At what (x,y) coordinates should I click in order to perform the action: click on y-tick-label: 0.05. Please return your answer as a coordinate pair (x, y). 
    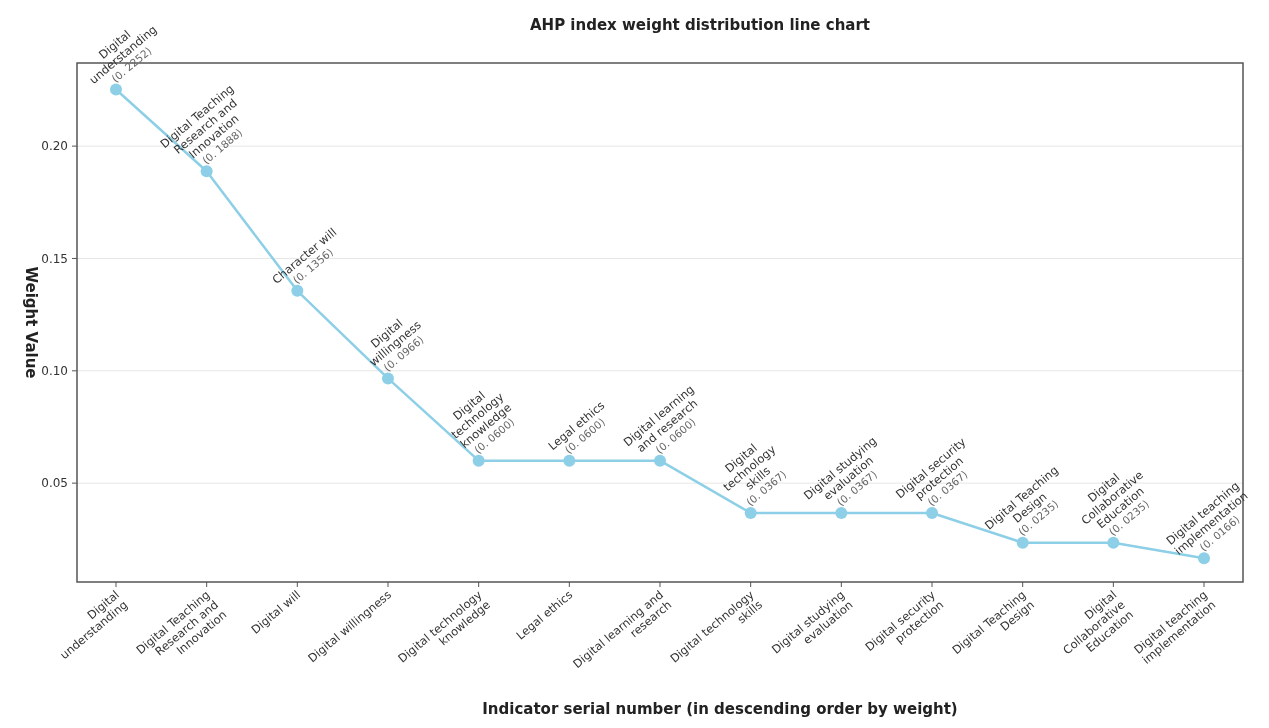
    Looking at the image, I should click on (54, 483).